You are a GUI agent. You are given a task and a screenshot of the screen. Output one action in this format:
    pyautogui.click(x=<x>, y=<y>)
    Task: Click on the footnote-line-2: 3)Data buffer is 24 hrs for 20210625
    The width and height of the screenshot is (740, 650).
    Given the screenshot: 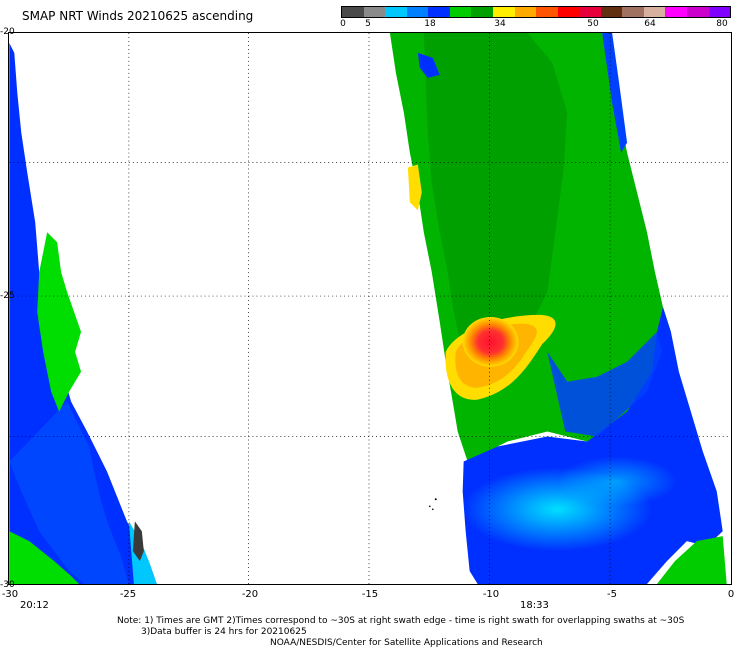 What is the action you would take?
    pyautogui.click(x=224, y=632)
    